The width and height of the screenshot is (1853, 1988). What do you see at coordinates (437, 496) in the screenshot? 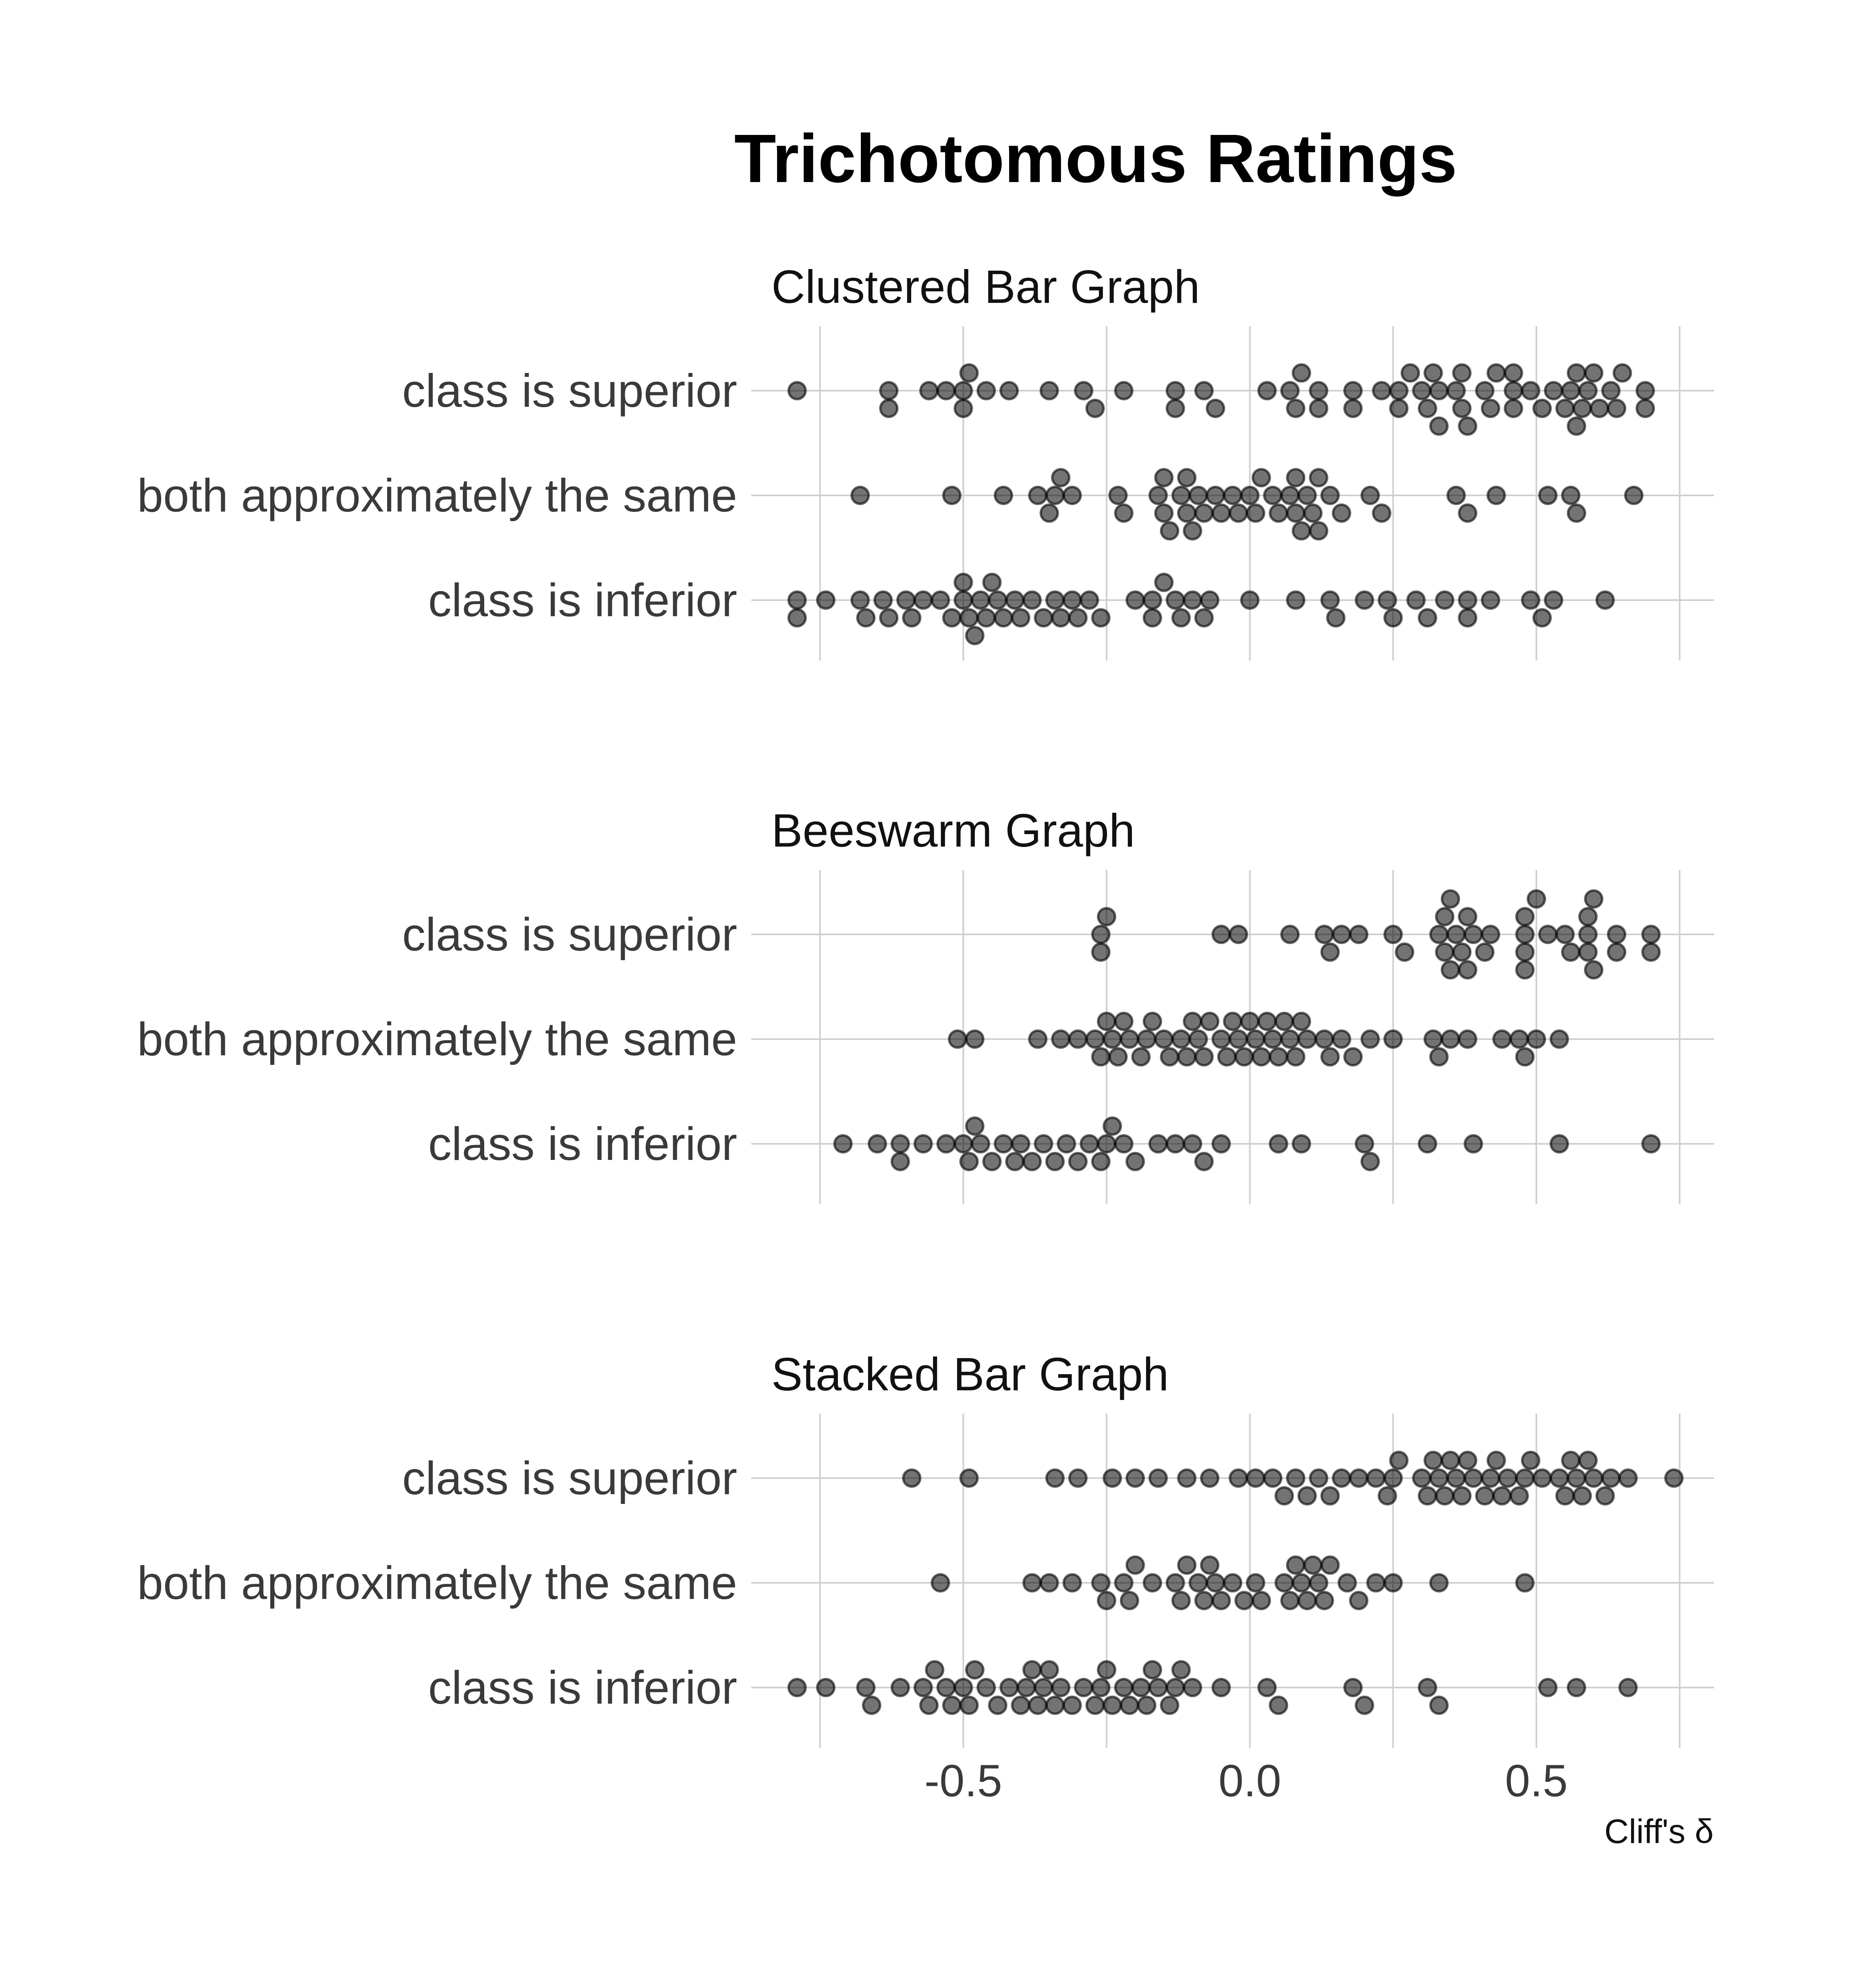
I see `category-label: both approximately the same` at bounding box center [437, 496].